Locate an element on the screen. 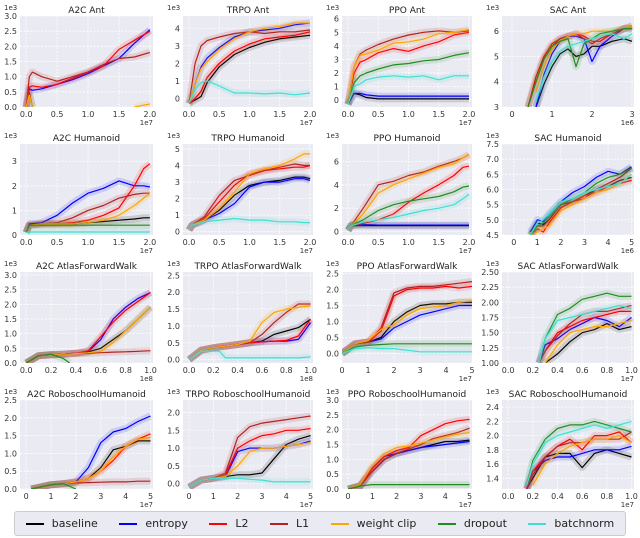 The image size is (640, 538). y-tick-label: 5.5 is located at coordinates (492, 205).